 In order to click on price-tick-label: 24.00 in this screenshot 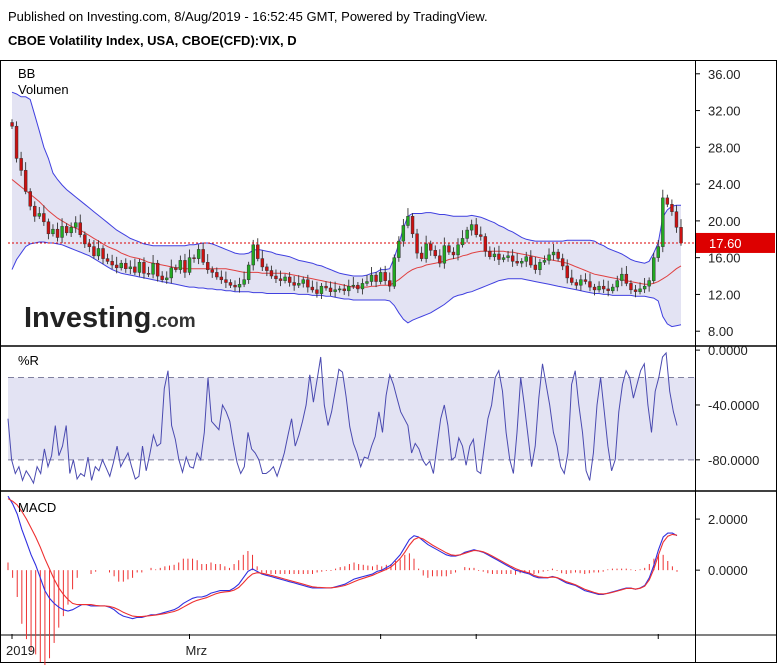, I will do `click(724, 184)`.